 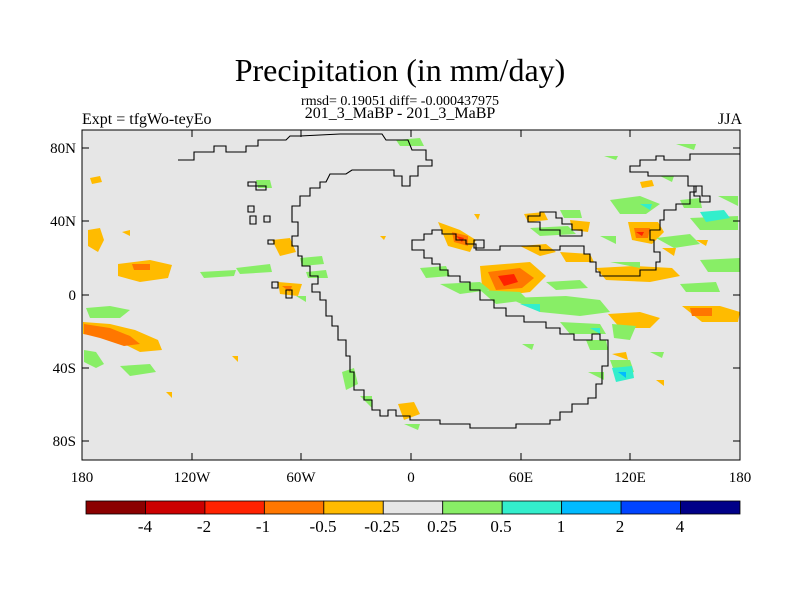 What do you see at coordinates (521, 478) in the screenshot?
I see `lon-tick-label: 60E` at bounding box center [521, 478].